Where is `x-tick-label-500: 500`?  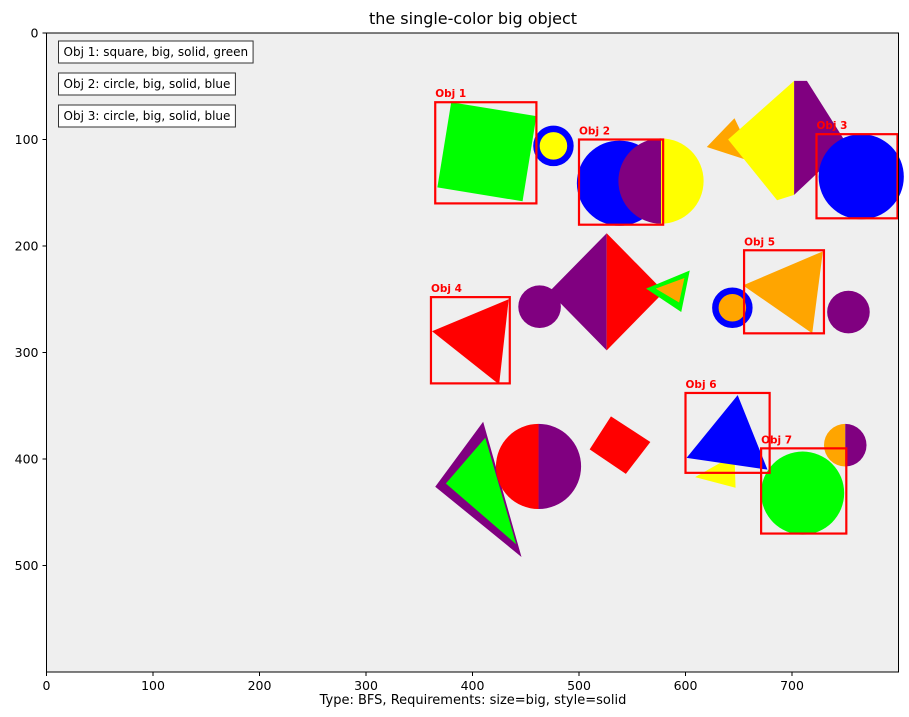
x-tick-label-500: 500 is located at coordinates (579, 685).